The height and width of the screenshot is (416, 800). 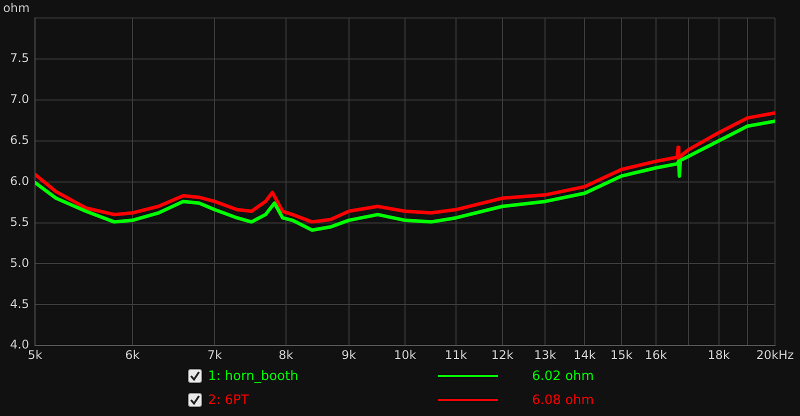 I want to click on y-tick-label: 5.0, so click(x=20, y=263).